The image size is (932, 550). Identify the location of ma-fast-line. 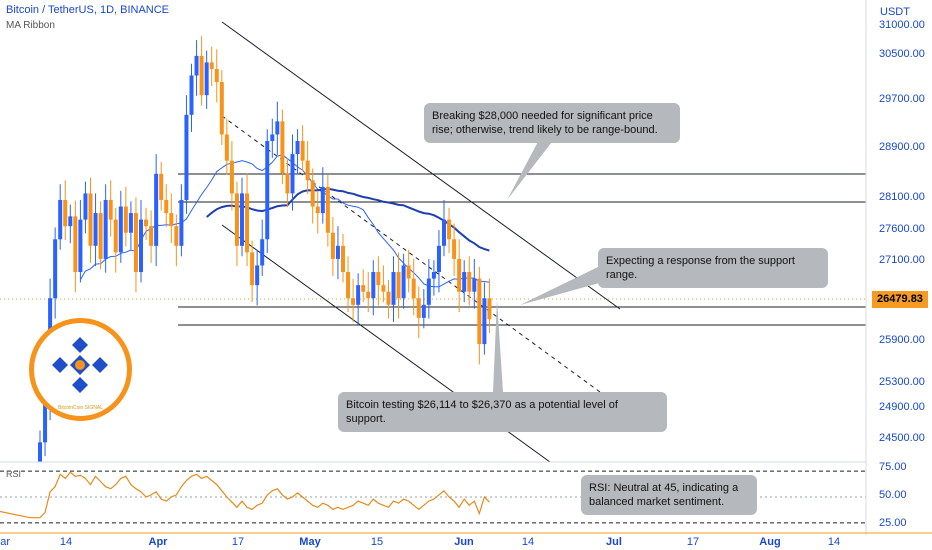
(284, 221).